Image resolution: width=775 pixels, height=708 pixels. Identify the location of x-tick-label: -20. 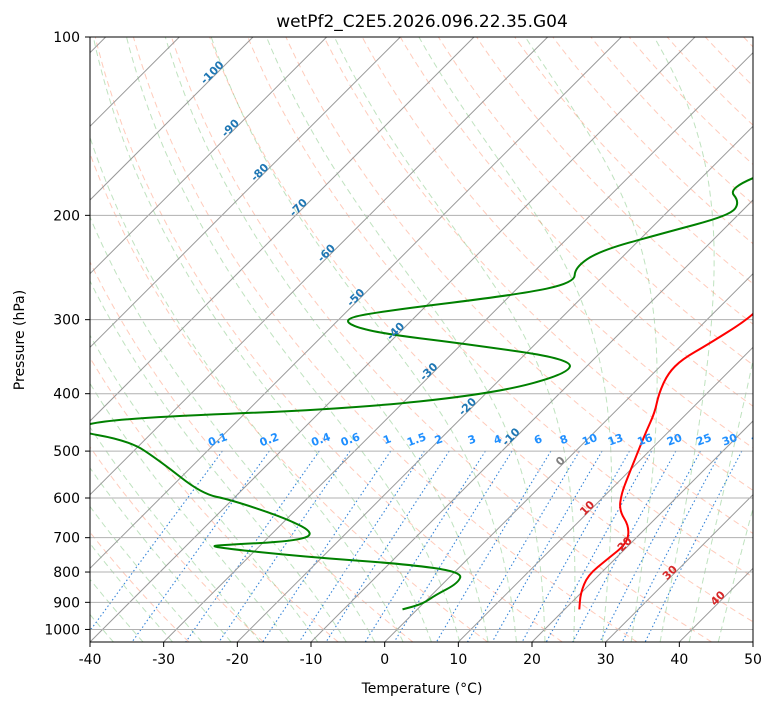
(237, 660).